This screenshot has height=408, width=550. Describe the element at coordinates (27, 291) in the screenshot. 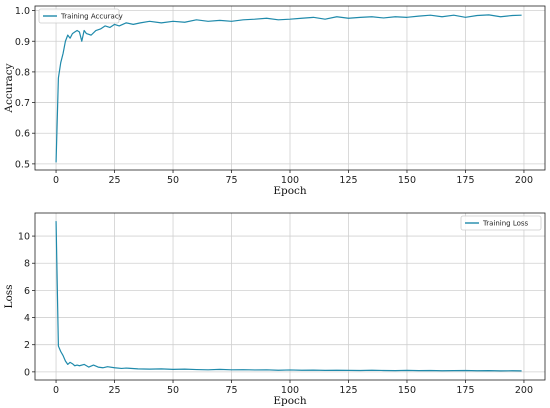

I see `y-tick-label: 6` at that location.